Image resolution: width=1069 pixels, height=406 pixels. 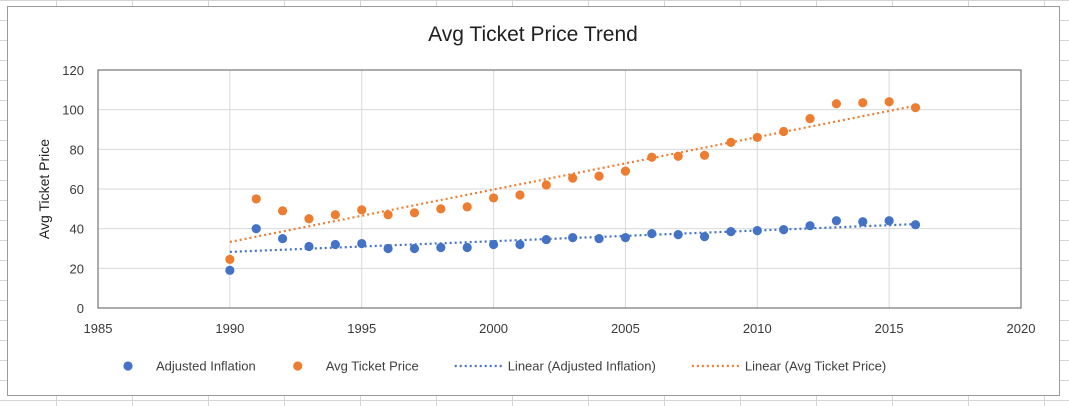 What do you see at coordinates (73, 70) in the screenshot?
I see `y-tick-label: 120` at bounding box center [73, 70].